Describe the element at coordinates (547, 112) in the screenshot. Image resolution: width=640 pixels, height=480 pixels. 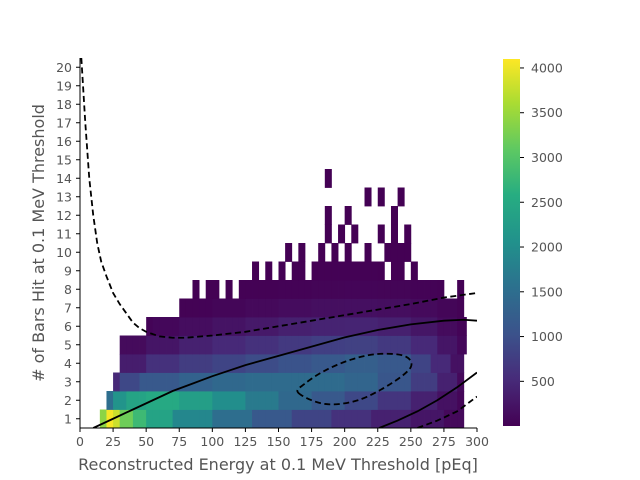
I see `colorbar-tick-label: 3500` at that location.